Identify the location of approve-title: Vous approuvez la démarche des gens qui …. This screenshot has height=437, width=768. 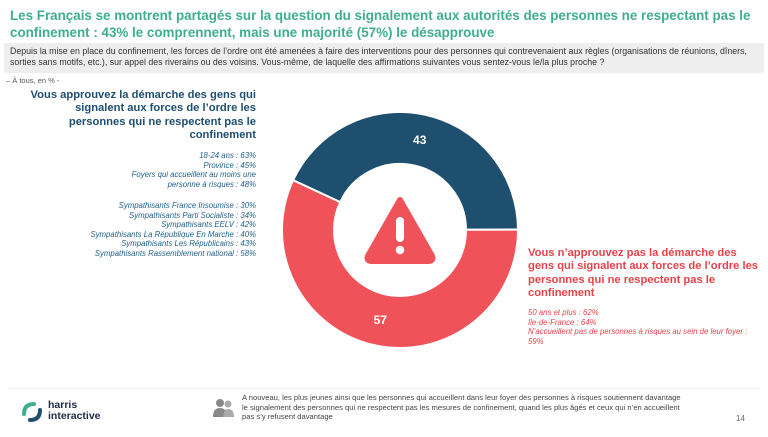
(143, 115).